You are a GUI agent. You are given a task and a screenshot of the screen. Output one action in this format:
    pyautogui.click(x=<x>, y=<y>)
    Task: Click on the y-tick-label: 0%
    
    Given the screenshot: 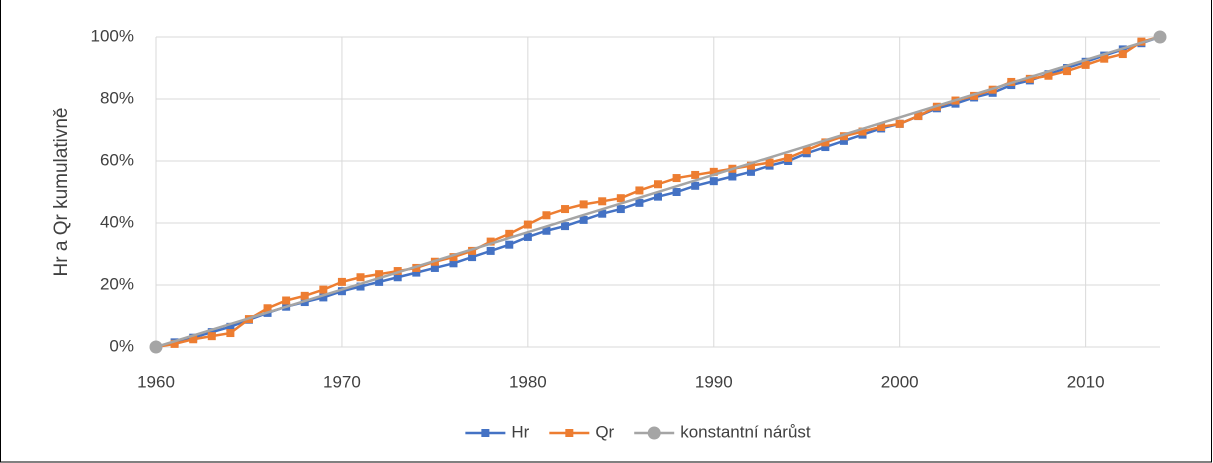 What is the action you would take?
    pyautogui.click(x=121, y=345)
    